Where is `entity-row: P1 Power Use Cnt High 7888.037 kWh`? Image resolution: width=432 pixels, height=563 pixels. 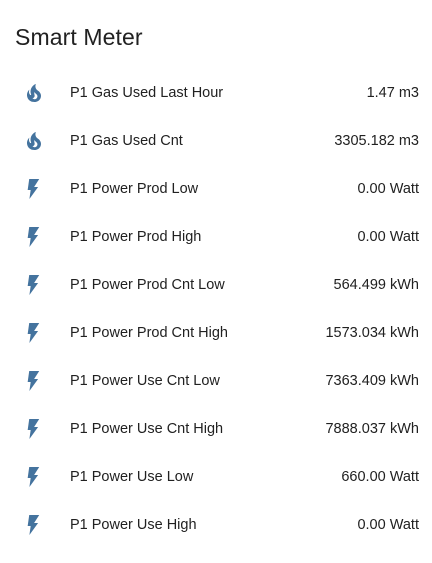 entity-row: P1 Power Use Cnt High 7888.037 kWh is located at coordinates (216, 429).